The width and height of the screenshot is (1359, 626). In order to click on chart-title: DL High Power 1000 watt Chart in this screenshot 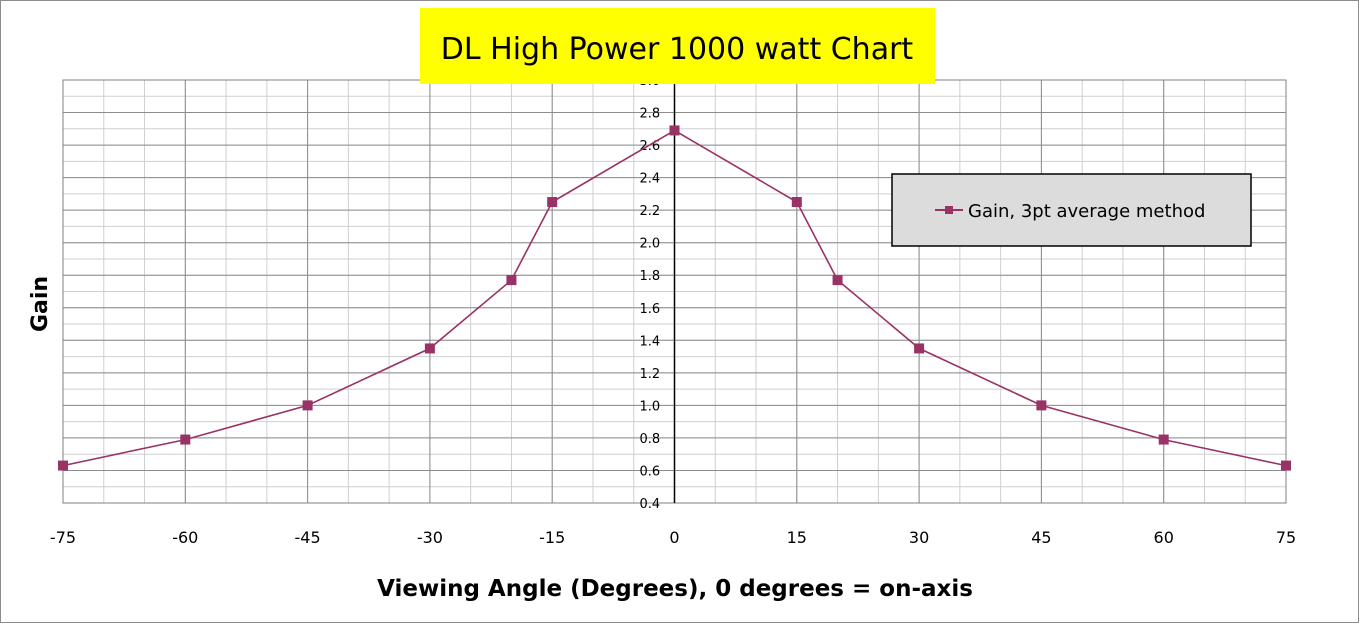, I will do `click(677, 46)`.